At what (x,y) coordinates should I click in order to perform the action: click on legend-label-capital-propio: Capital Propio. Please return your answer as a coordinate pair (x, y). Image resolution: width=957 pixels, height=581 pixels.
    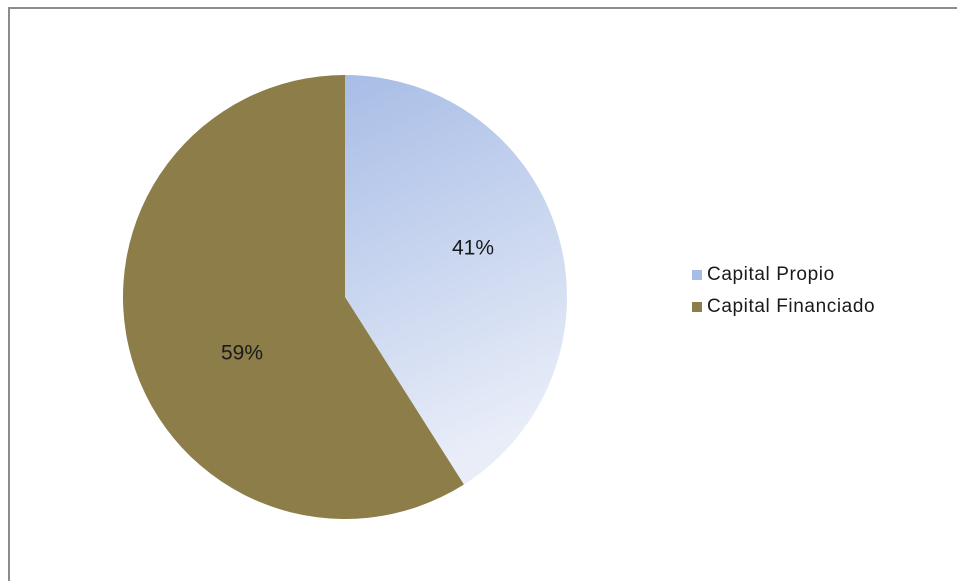
    Looking at the image, I should click on (771, 274).